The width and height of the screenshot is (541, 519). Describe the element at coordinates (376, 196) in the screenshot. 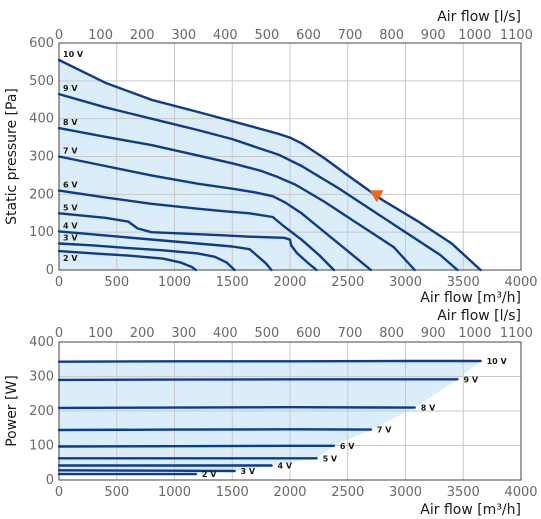

I see `operating-point-marker` at that location.